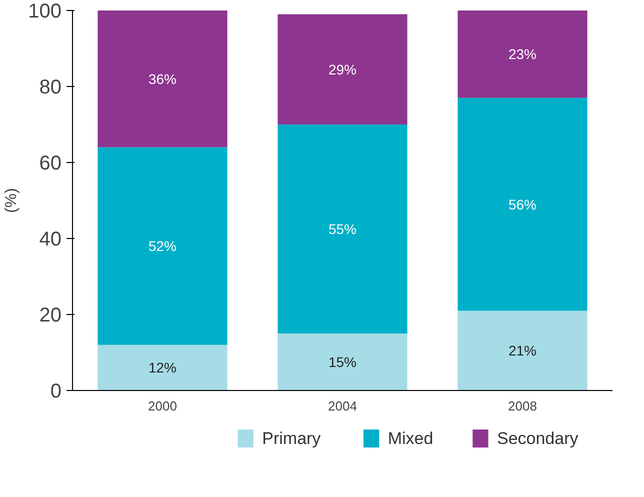 This screenshot has height=497, width=644. Describe the element at coordinates (522, 406) in the screenshot. I see `x-tick-label: 2008` at that location.